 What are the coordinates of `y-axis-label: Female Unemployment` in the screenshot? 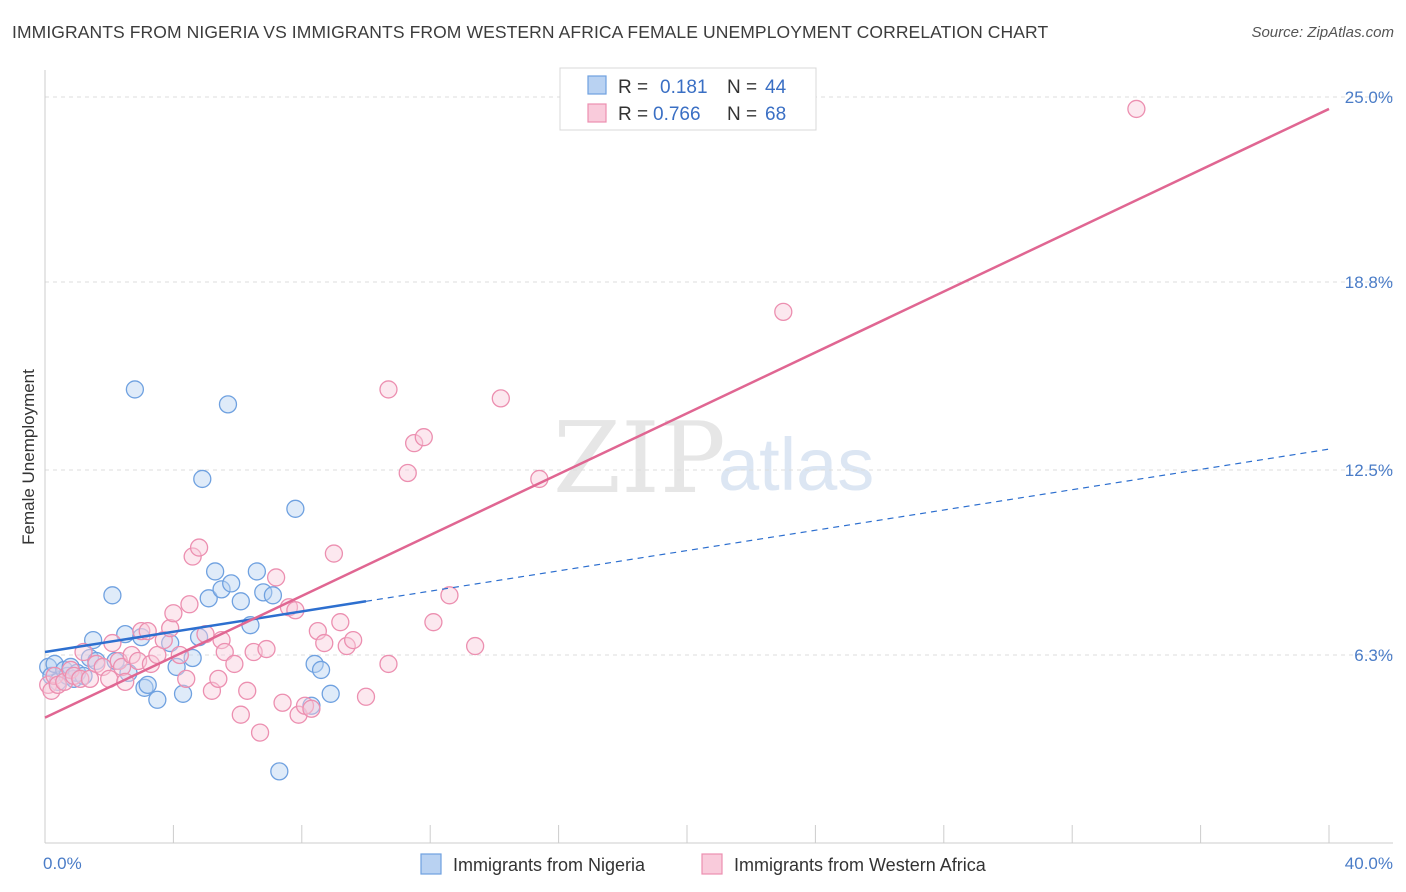 It's located at (28, 457).